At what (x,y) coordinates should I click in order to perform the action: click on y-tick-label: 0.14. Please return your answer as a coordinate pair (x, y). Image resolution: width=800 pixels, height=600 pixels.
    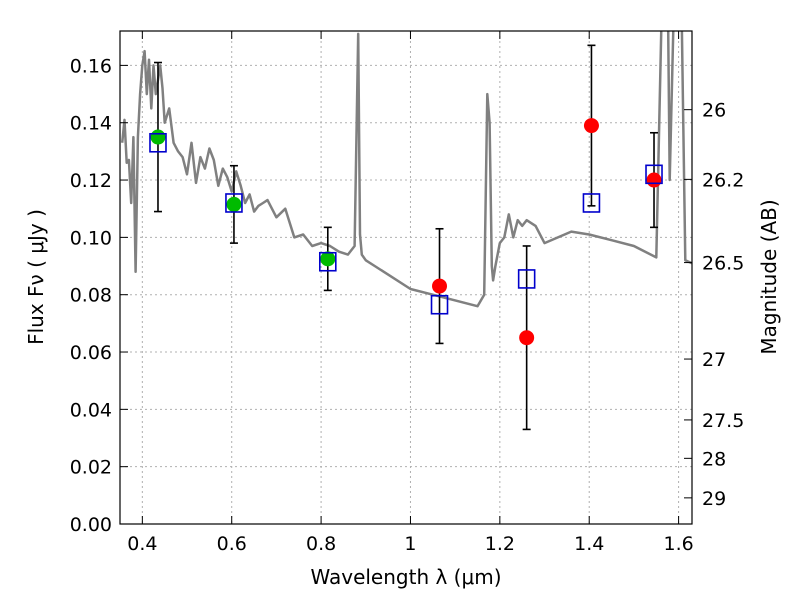
    Looking at the image, I should click on (91, 124).